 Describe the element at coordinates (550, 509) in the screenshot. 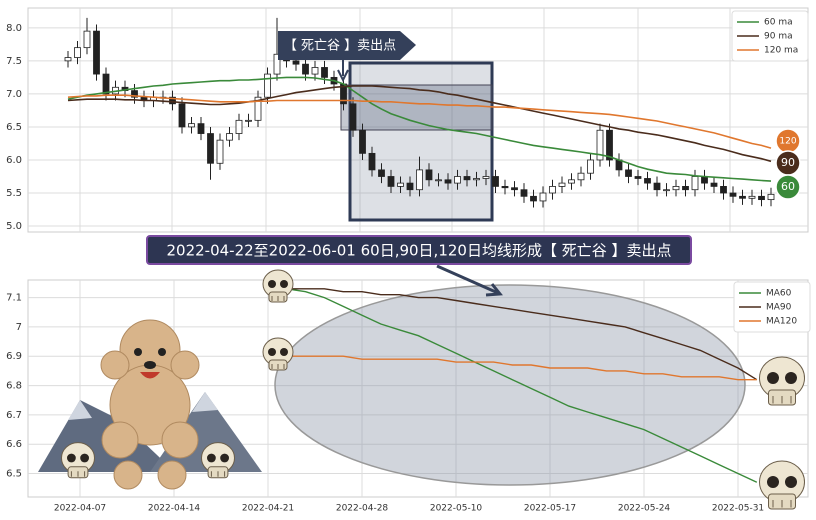

I see `x-tick-label: 2022-05-17` at that location.